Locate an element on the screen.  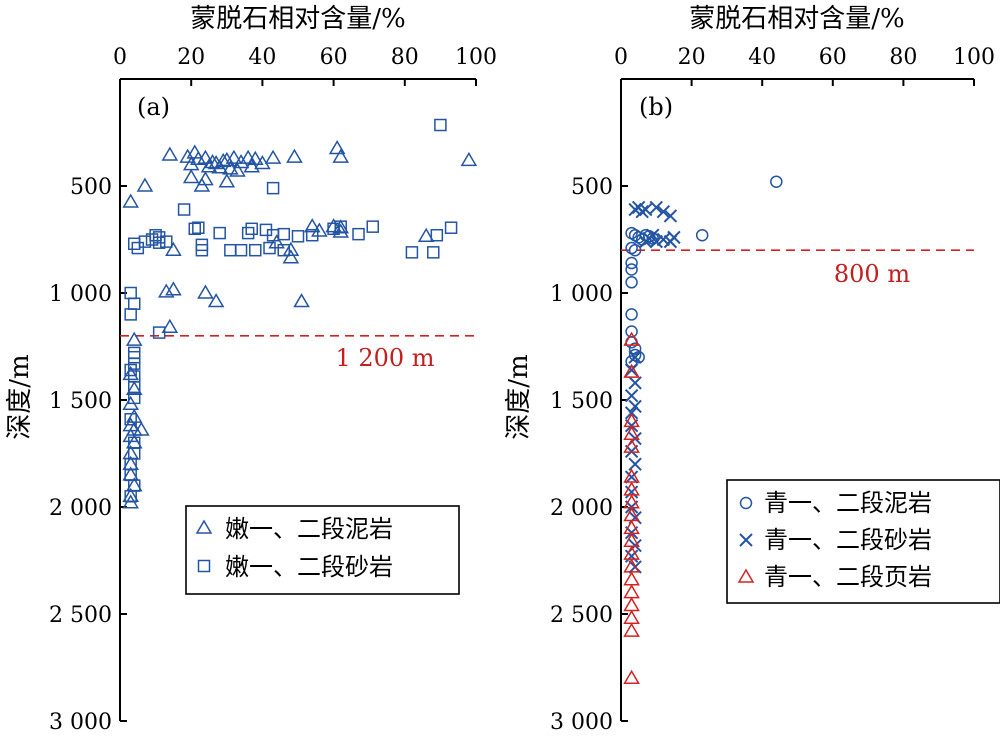
y-tick-label: 3 000 is located at coordinates (80, 722).